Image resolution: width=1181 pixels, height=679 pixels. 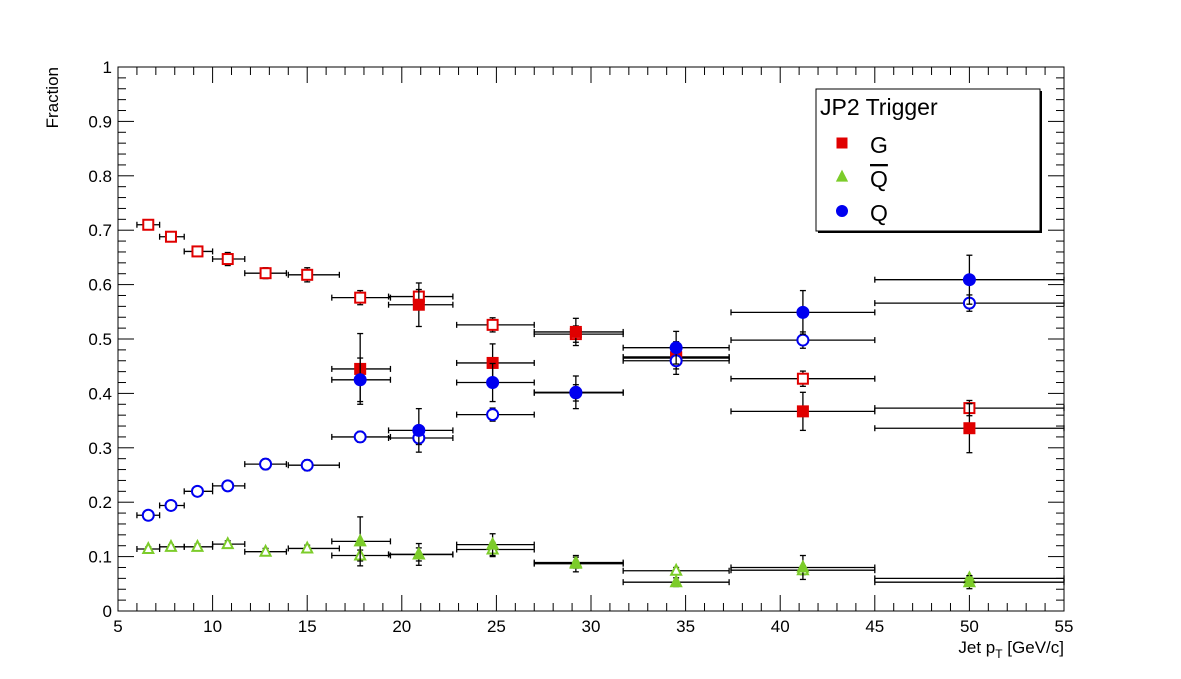 What do you see at coordinates (496, 626) in the screenshot?
I see `x-tick-label: 25` at bounding box center [496, 626].